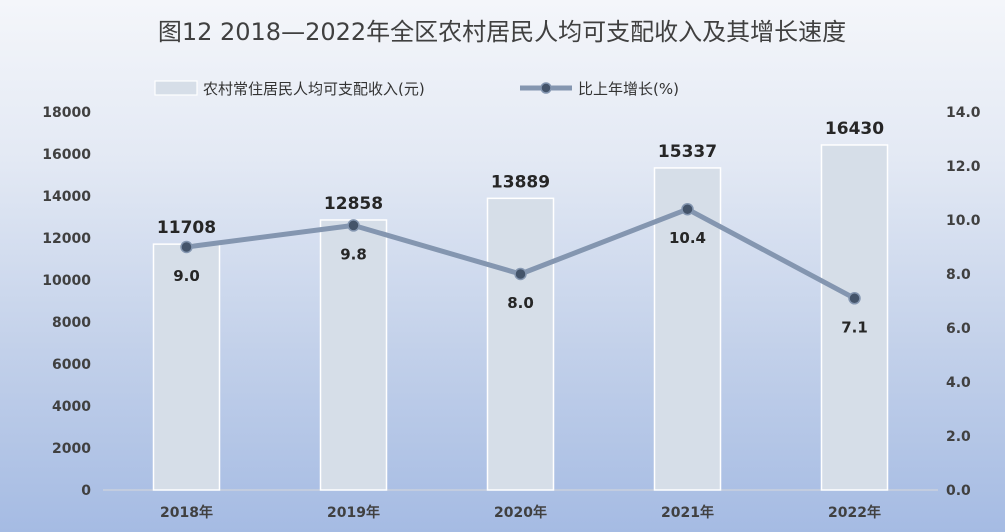  Describe the element at coordinates (854, 512) in the screenshot. I see `x-tick-label: 2022年` at that location.